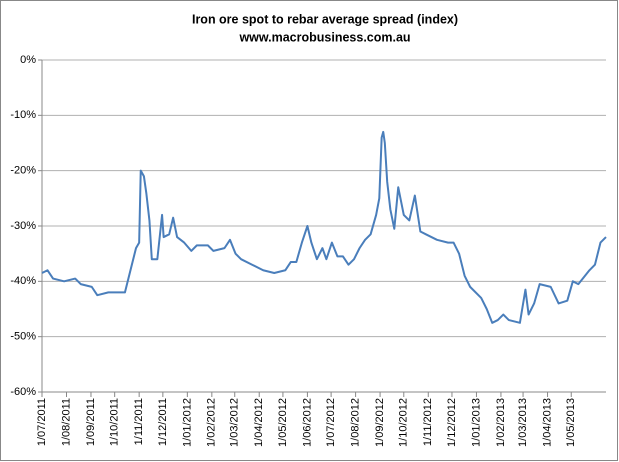 This screenshot has width=619, height=462. What do you see at coordinates (331, 422) in the screenshot?
I see `x-tick-label: 1/07/2012` at bounding box center [331, 422].